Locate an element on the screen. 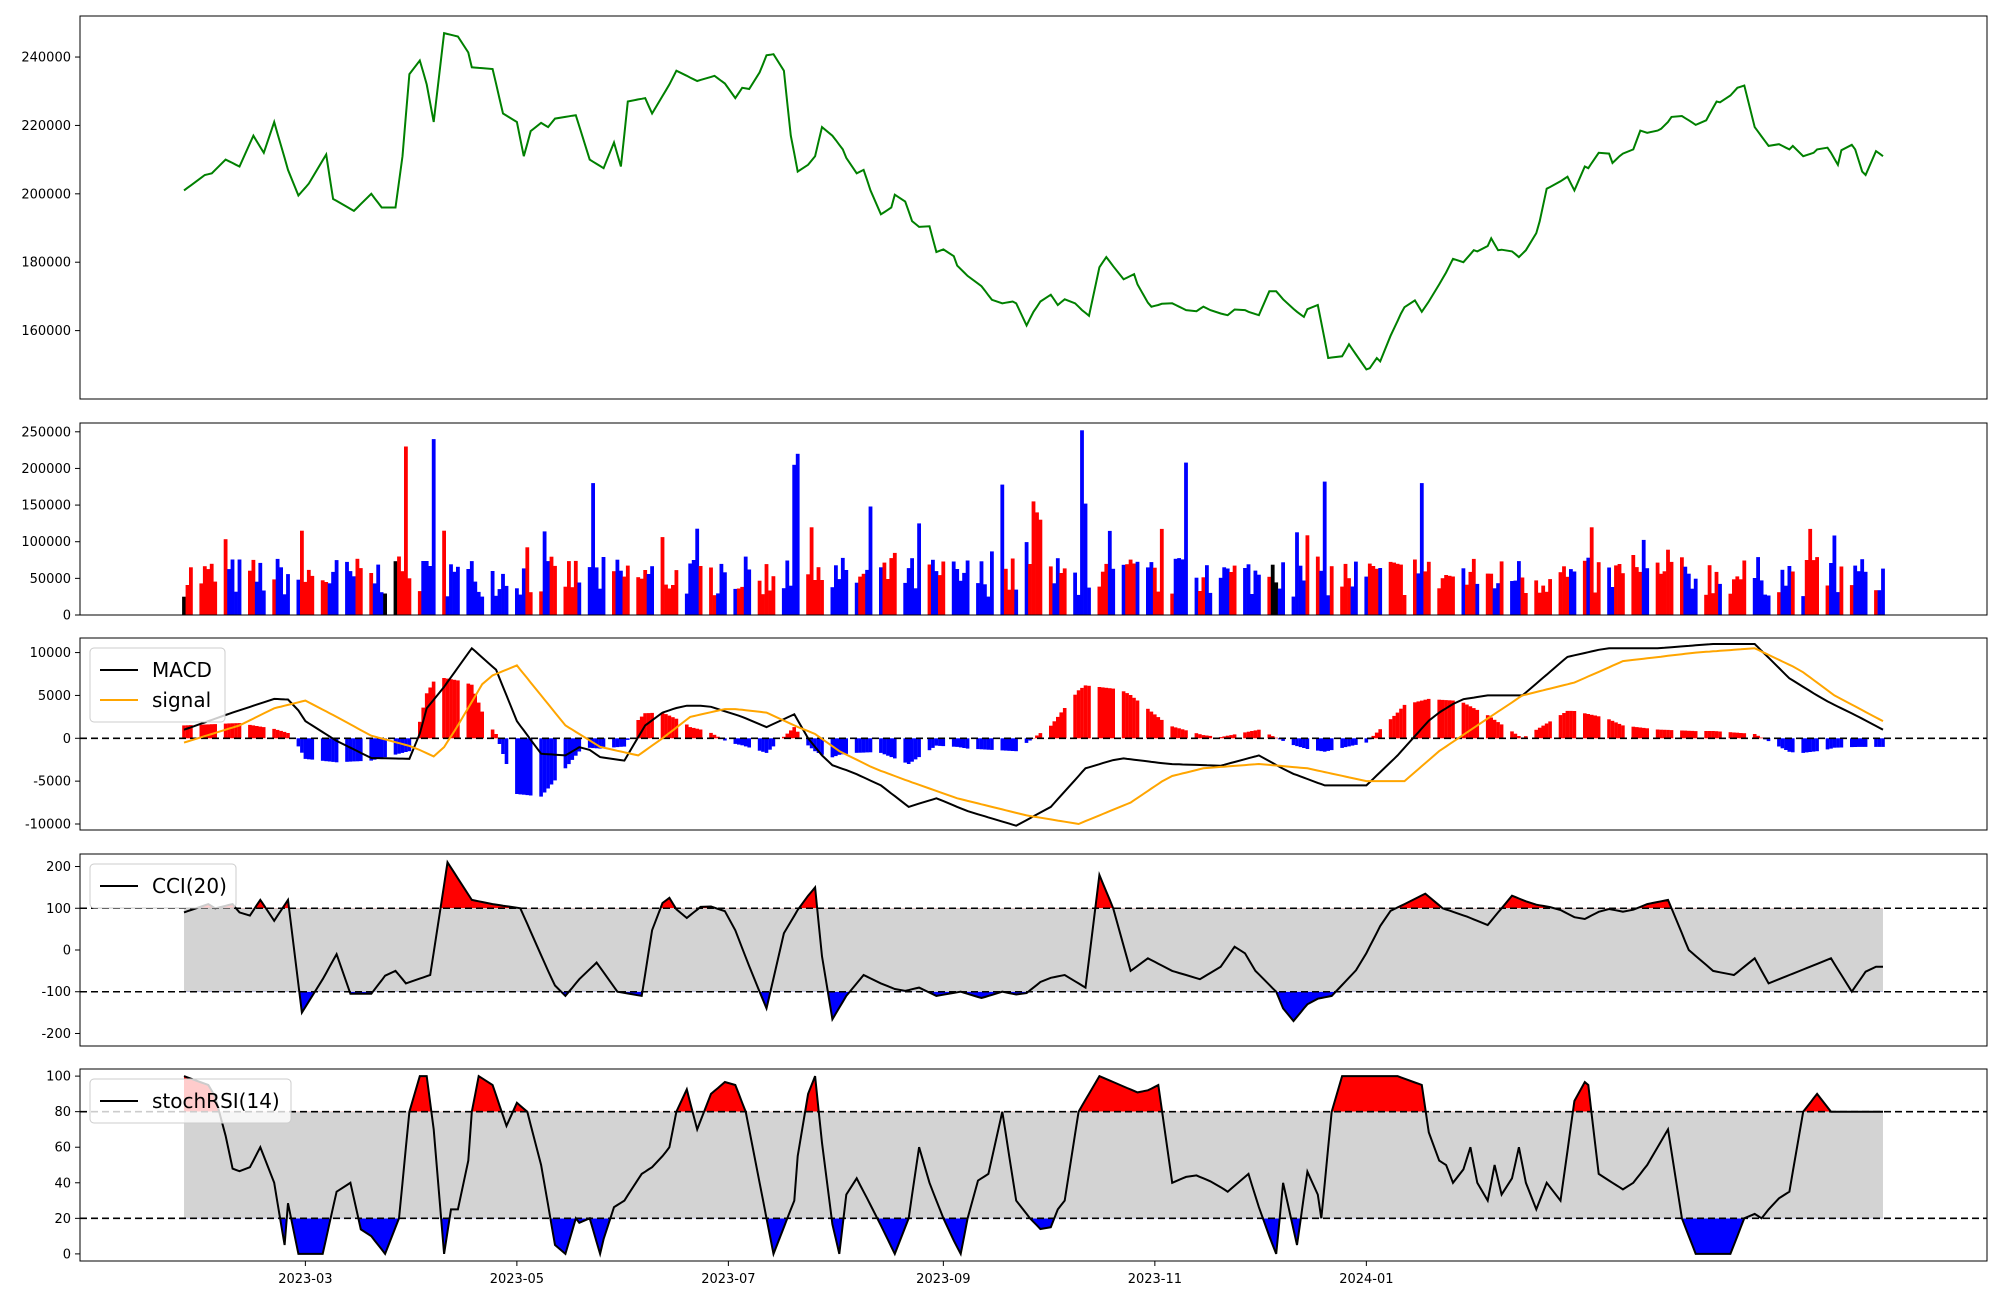 The image size is (2000, 1300). cci-overlay: -200 -100 0 100 200 CCI(20) is located at coordinates (1014, 950).